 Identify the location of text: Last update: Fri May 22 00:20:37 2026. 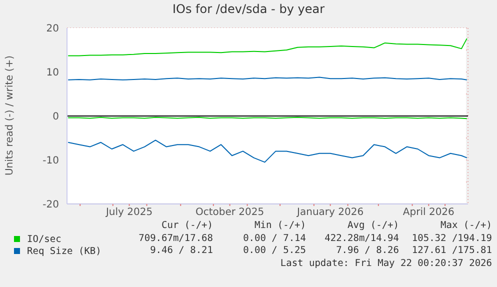
(385, 263).